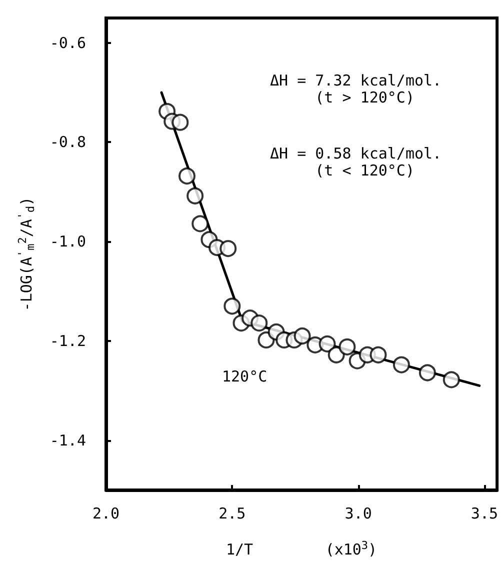 The image size is (501, 566). What do you see at coordinates (356, 162) in the screenshot?
I see `annotation: ΔH = 0.58 kcal/mol. (t < 120°C)` at bounding box center [356, 162].